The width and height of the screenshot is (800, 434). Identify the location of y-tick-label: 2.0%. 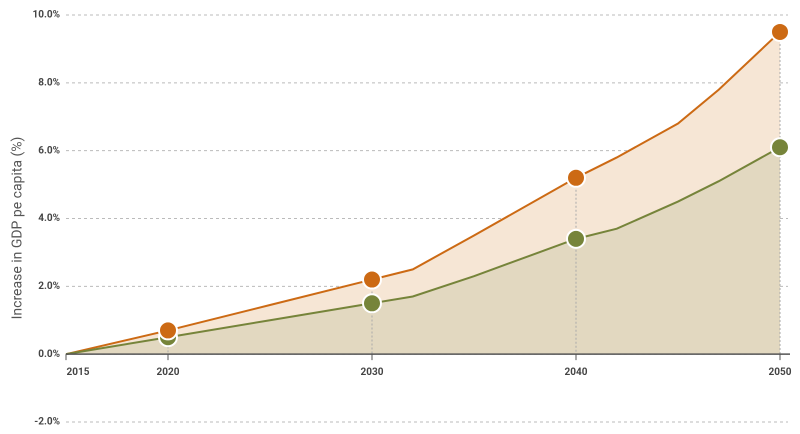
(49, 286).